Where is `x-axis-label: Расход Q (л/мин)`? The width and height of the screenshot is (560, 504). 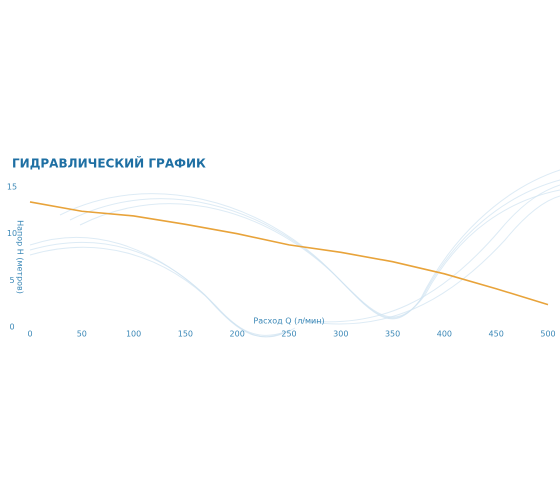 x-axis-label: Расход Q (л/мин) is located at coordinates (288, 321).